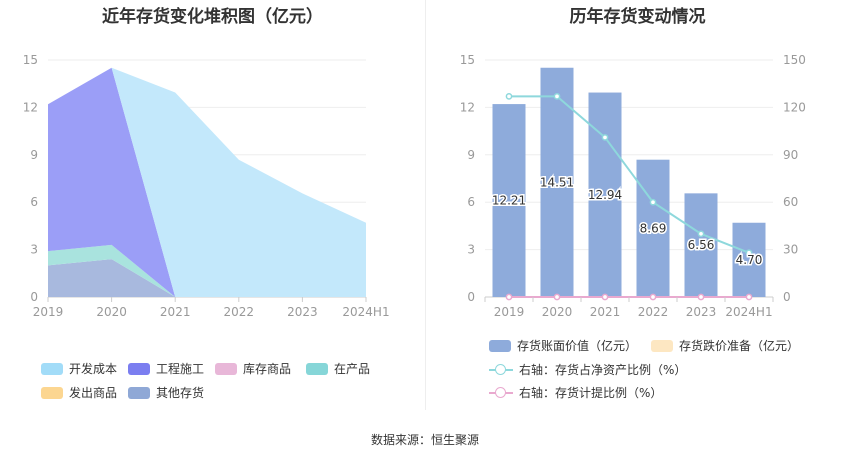 Image resolution: width=850 pixels, height=459 pixels. What do you see at coordinates (34, 202) in the screenshot?
I see `left-y-tick-label: 6` at bounding box center [34, 202].